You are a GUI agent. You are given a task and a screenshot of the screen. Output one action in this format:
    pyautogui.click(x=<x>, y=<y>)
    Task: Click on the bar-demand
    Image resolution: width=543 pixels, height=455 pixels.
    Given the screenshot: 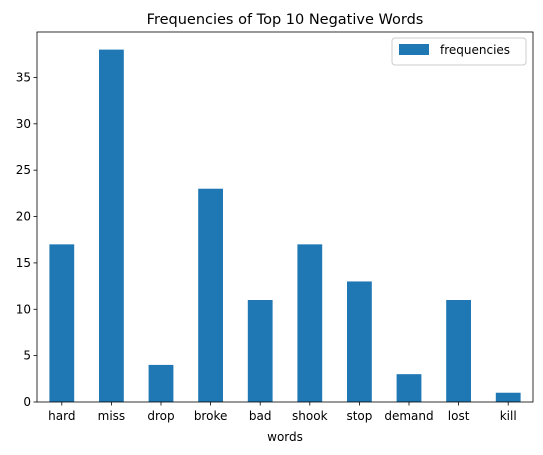 What is the action you would take?
    pyautogui.click(x=409, y=388)
    